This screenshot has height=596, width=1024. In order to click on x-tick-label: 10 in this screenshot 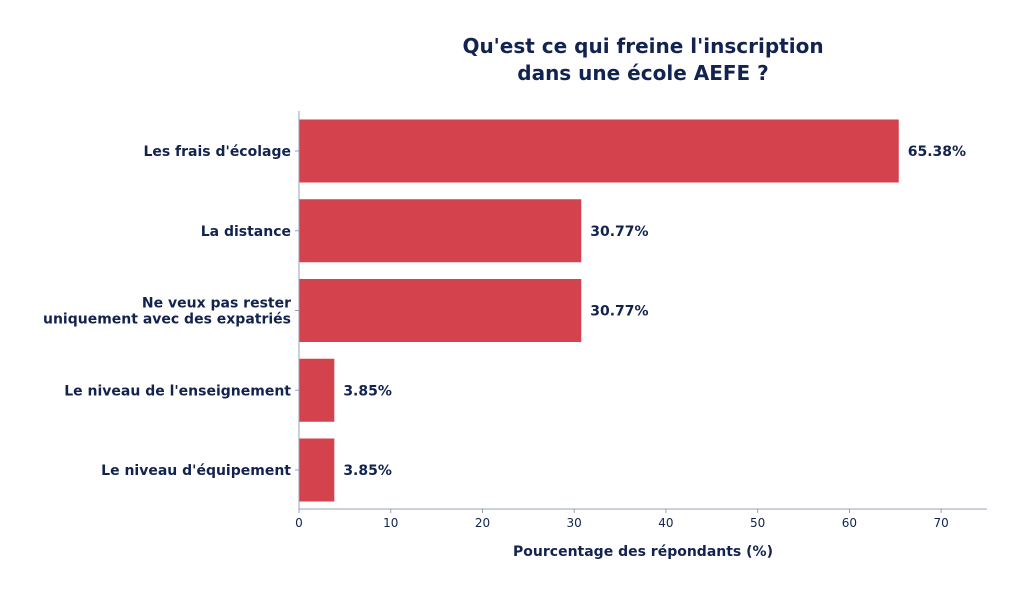, I will do `click(390, 523)`.